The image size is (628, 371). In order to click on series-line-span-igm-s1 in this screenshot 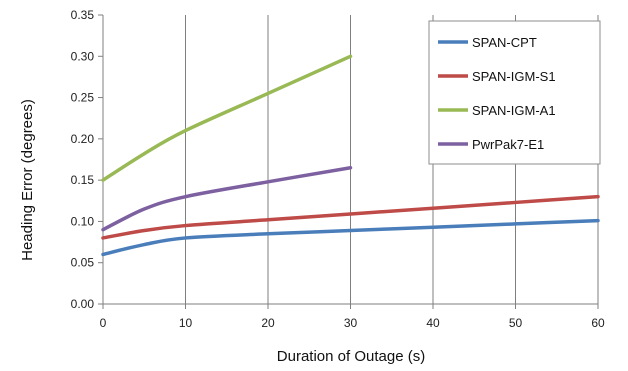, I will do `click(350, 217)`.